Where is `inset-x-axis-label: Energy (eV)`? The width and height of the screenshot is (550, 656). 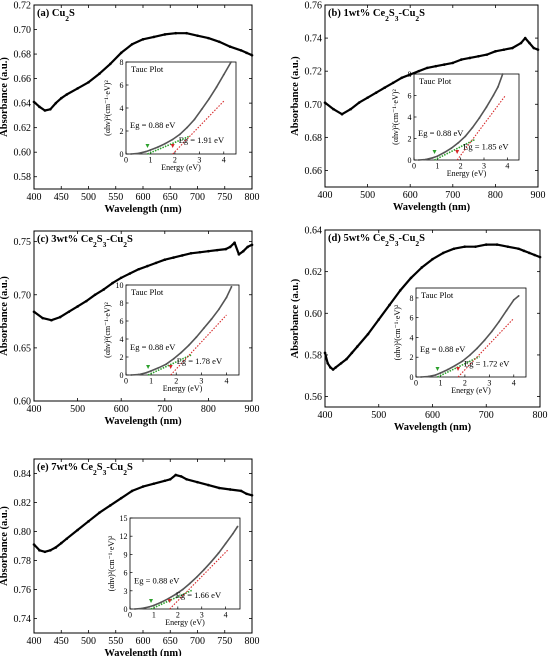 inset-x-axis-label: Energy (eV) is located at coordinates (471, 390).